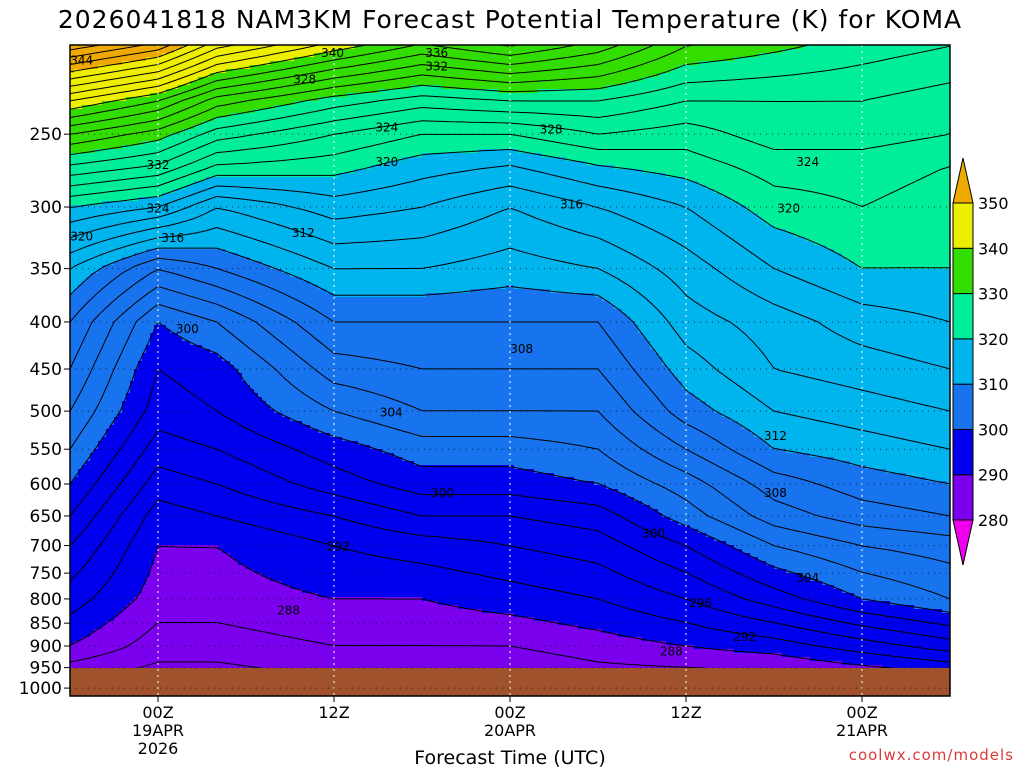 The height and width of the screenshot is (768, 1024). What do you see at coordinates (862, 730) in the screenshot?
I see `x-tick-label: 21APR` at bounding box center [862, 730].